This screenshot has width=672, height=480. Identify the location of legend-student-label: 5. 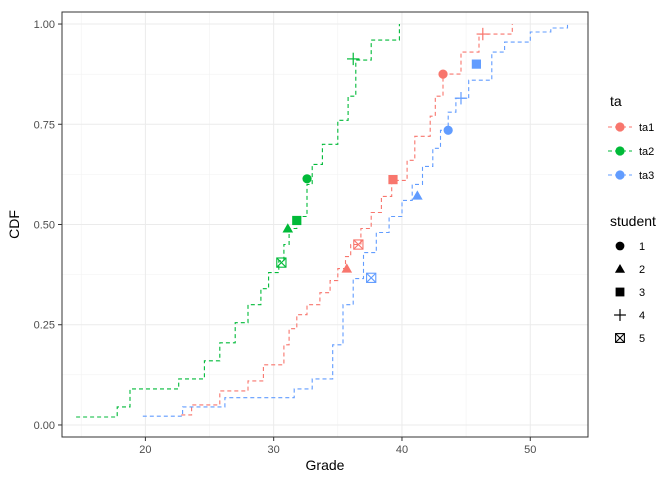
(642, 339).